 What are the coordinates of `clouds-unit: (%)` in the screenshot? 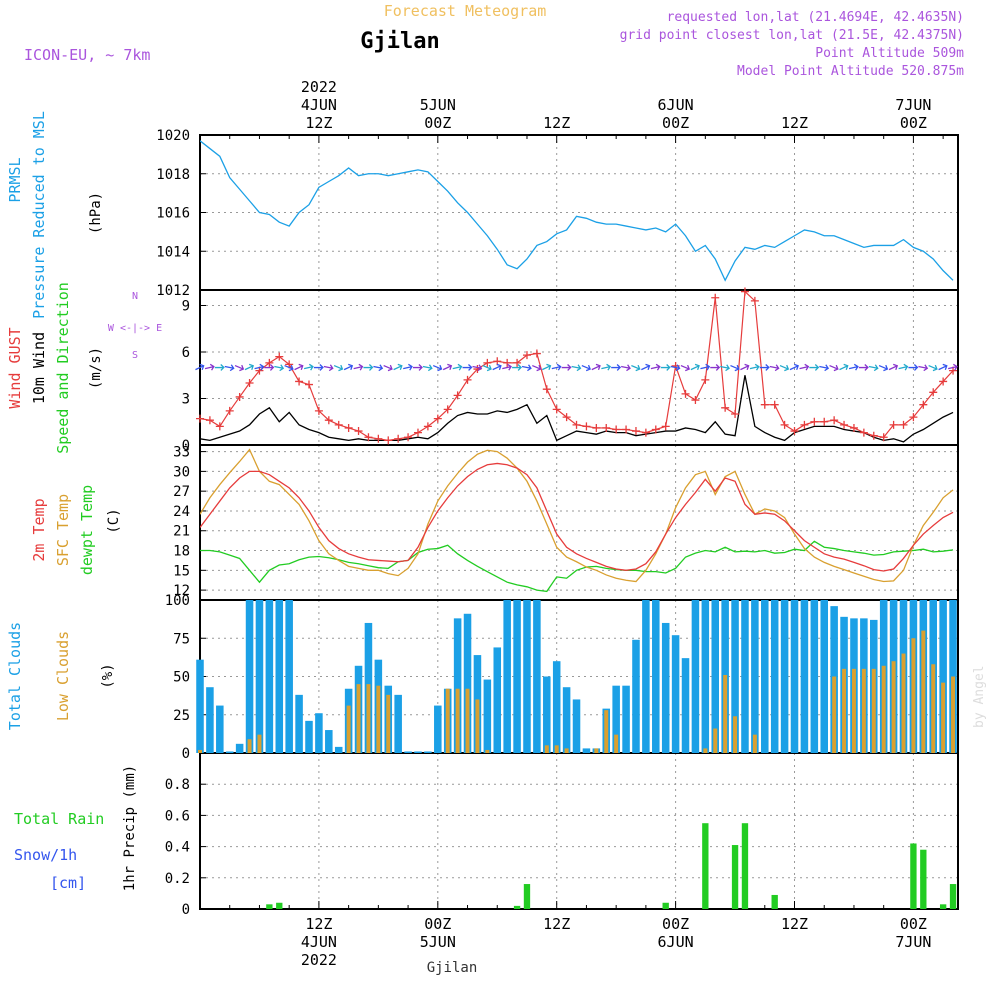 It's located at (108, 675).